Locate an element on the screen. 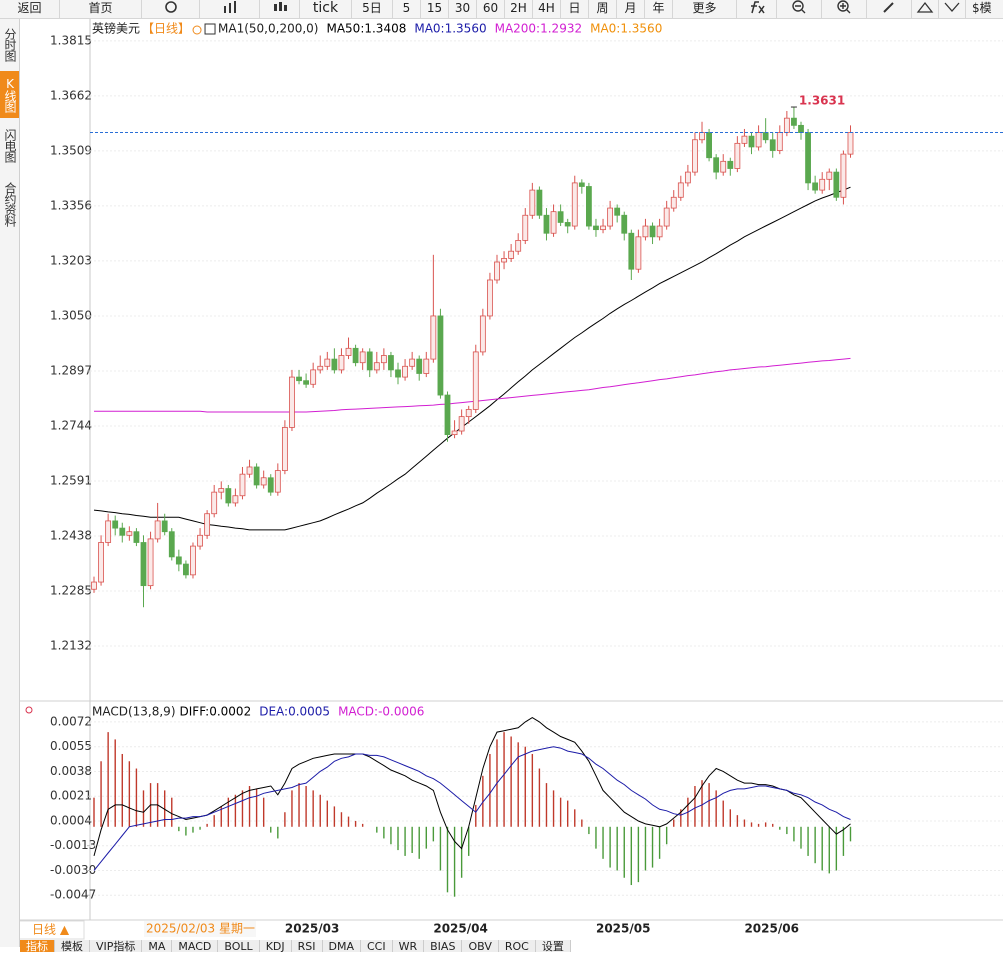 This screenshot has height=954, width=1003. indicator-tab: 设置 is located at coordinates (553, 946).